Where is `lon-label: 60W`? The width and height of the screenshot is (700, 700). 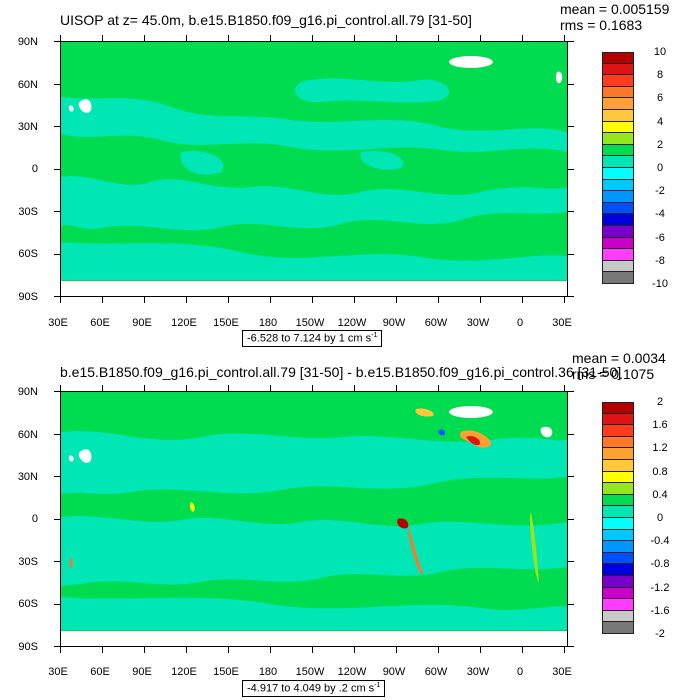 lon-label: 60W is located at coordinates (436, 672).